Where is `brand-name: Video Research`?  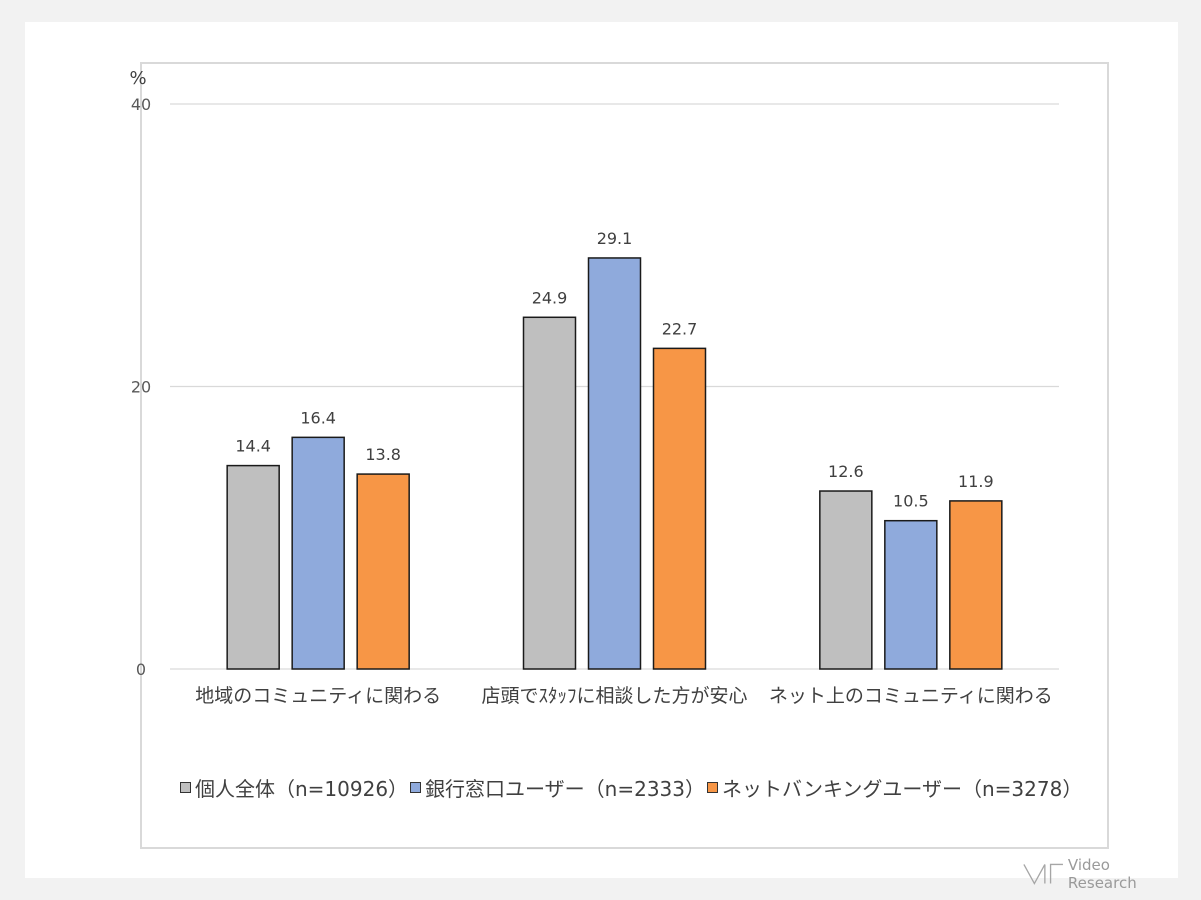
brand-name: Video Research is located at coordinates (1102, 874).